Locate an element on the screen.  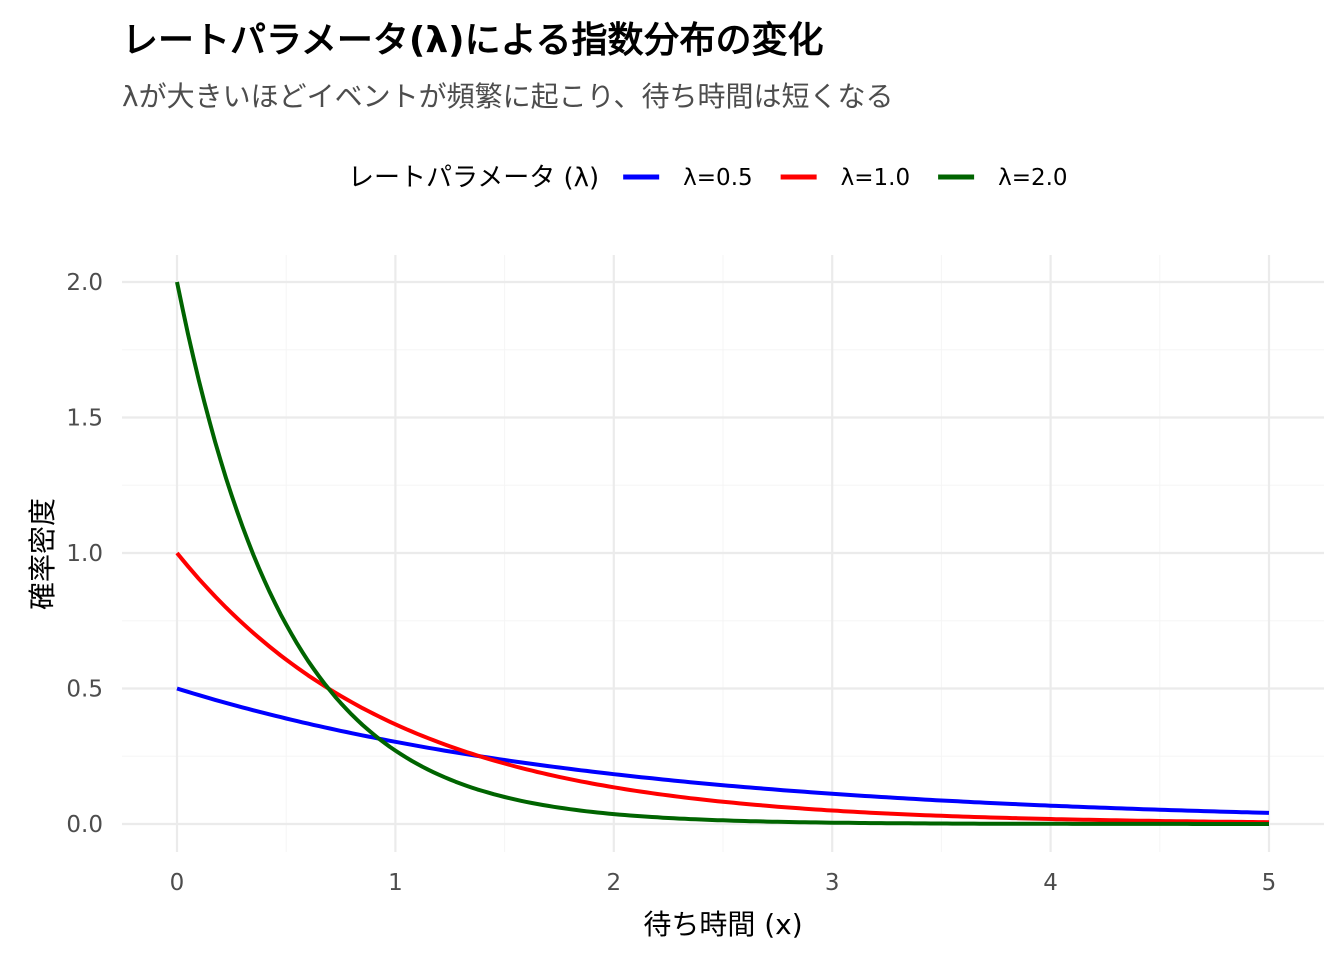
y-tick-label: 0.0 is located at coordinates (84, 825).